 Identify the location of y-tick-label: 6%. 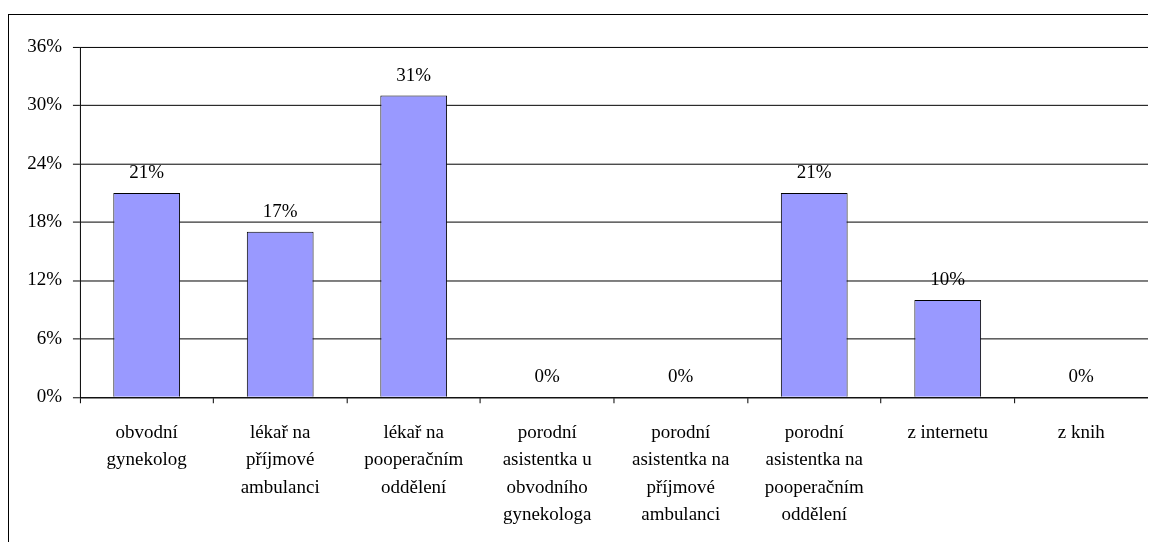
(49, 337).